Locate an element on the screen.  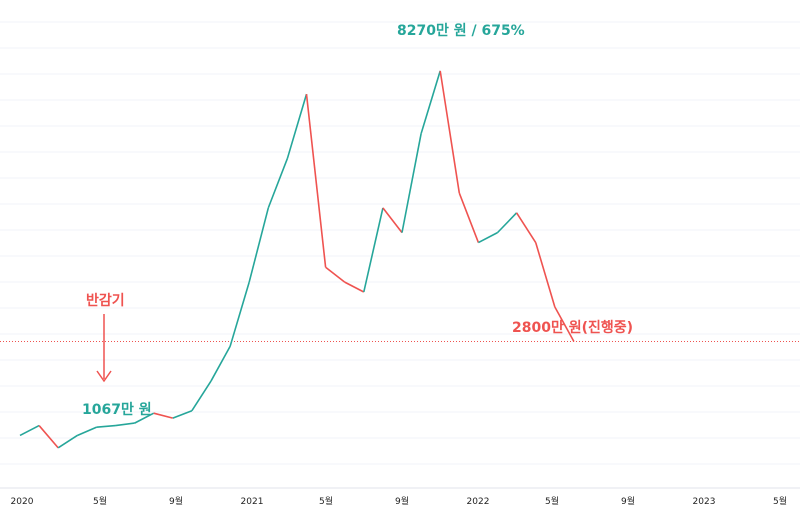
halving-arrow is located at coordinates (104, 348).